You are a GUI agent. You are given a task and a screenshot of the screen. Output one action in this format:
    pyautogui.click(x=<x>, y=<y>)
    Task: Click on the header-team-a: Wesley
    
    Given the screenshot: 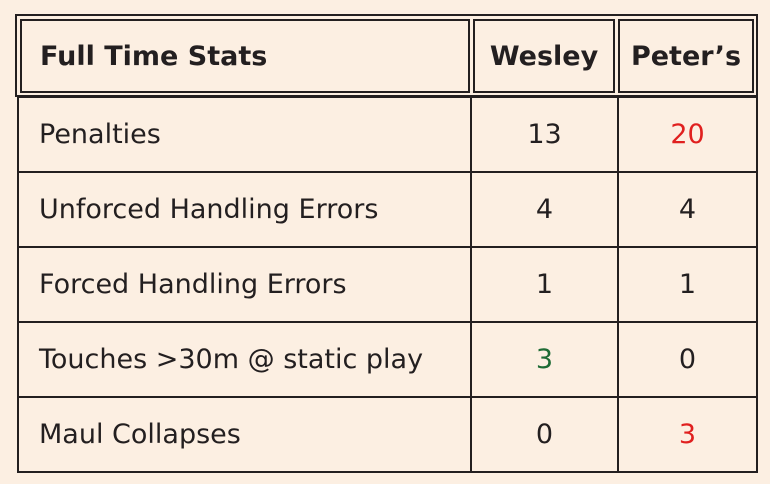 What is the action you would take?
    pyautogui.click(x=544, y=56)
    